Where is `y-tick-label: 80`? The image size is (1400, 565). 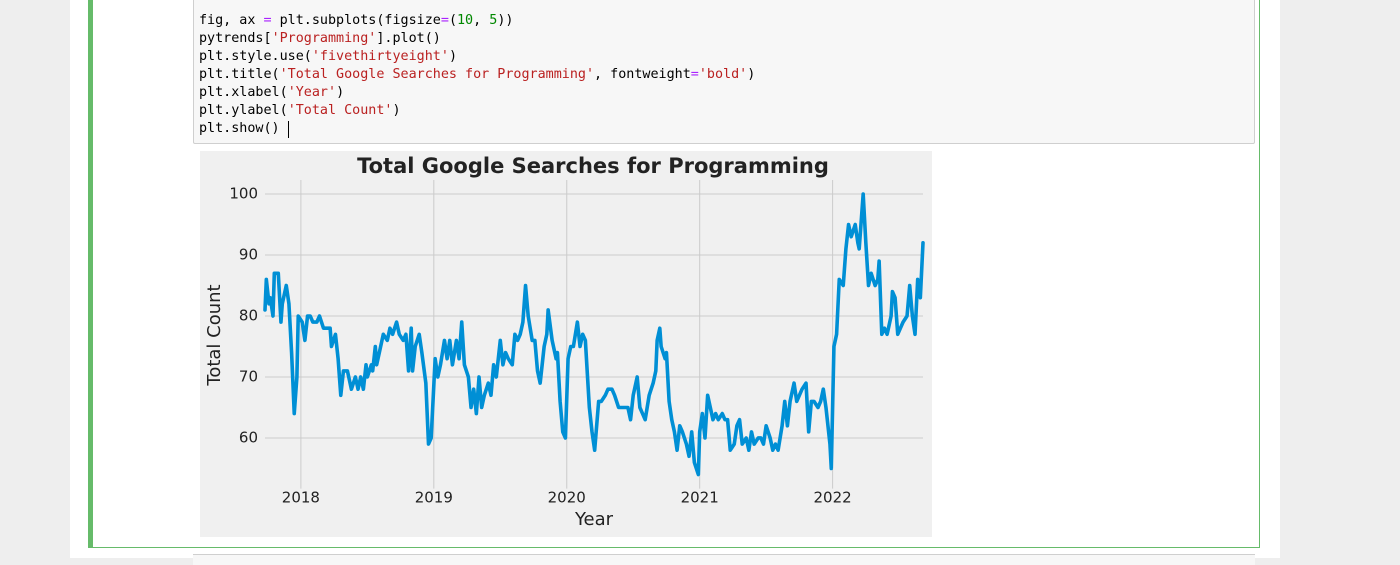
y-tick-label: 80 is located at coordinates (248, 316).